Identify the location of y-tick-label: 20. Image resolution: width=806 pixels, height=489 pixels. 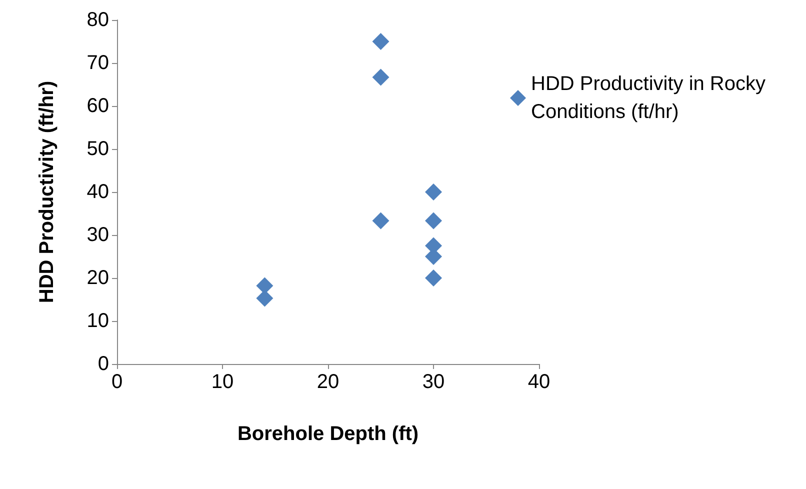
(97, 278).